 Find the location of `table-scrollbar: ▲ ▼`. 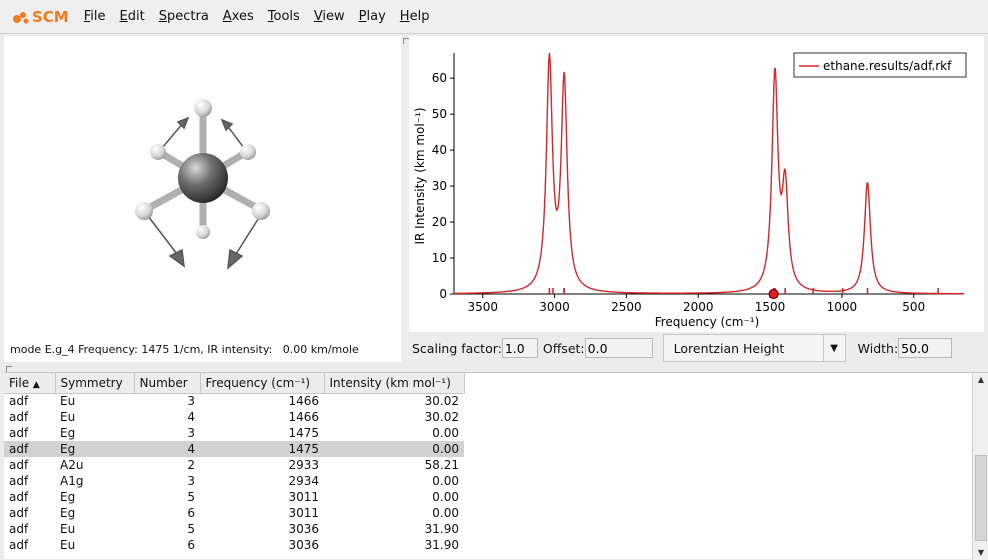

table-scrollbar: ▲ ▼ is located at coordinates (980, 466).